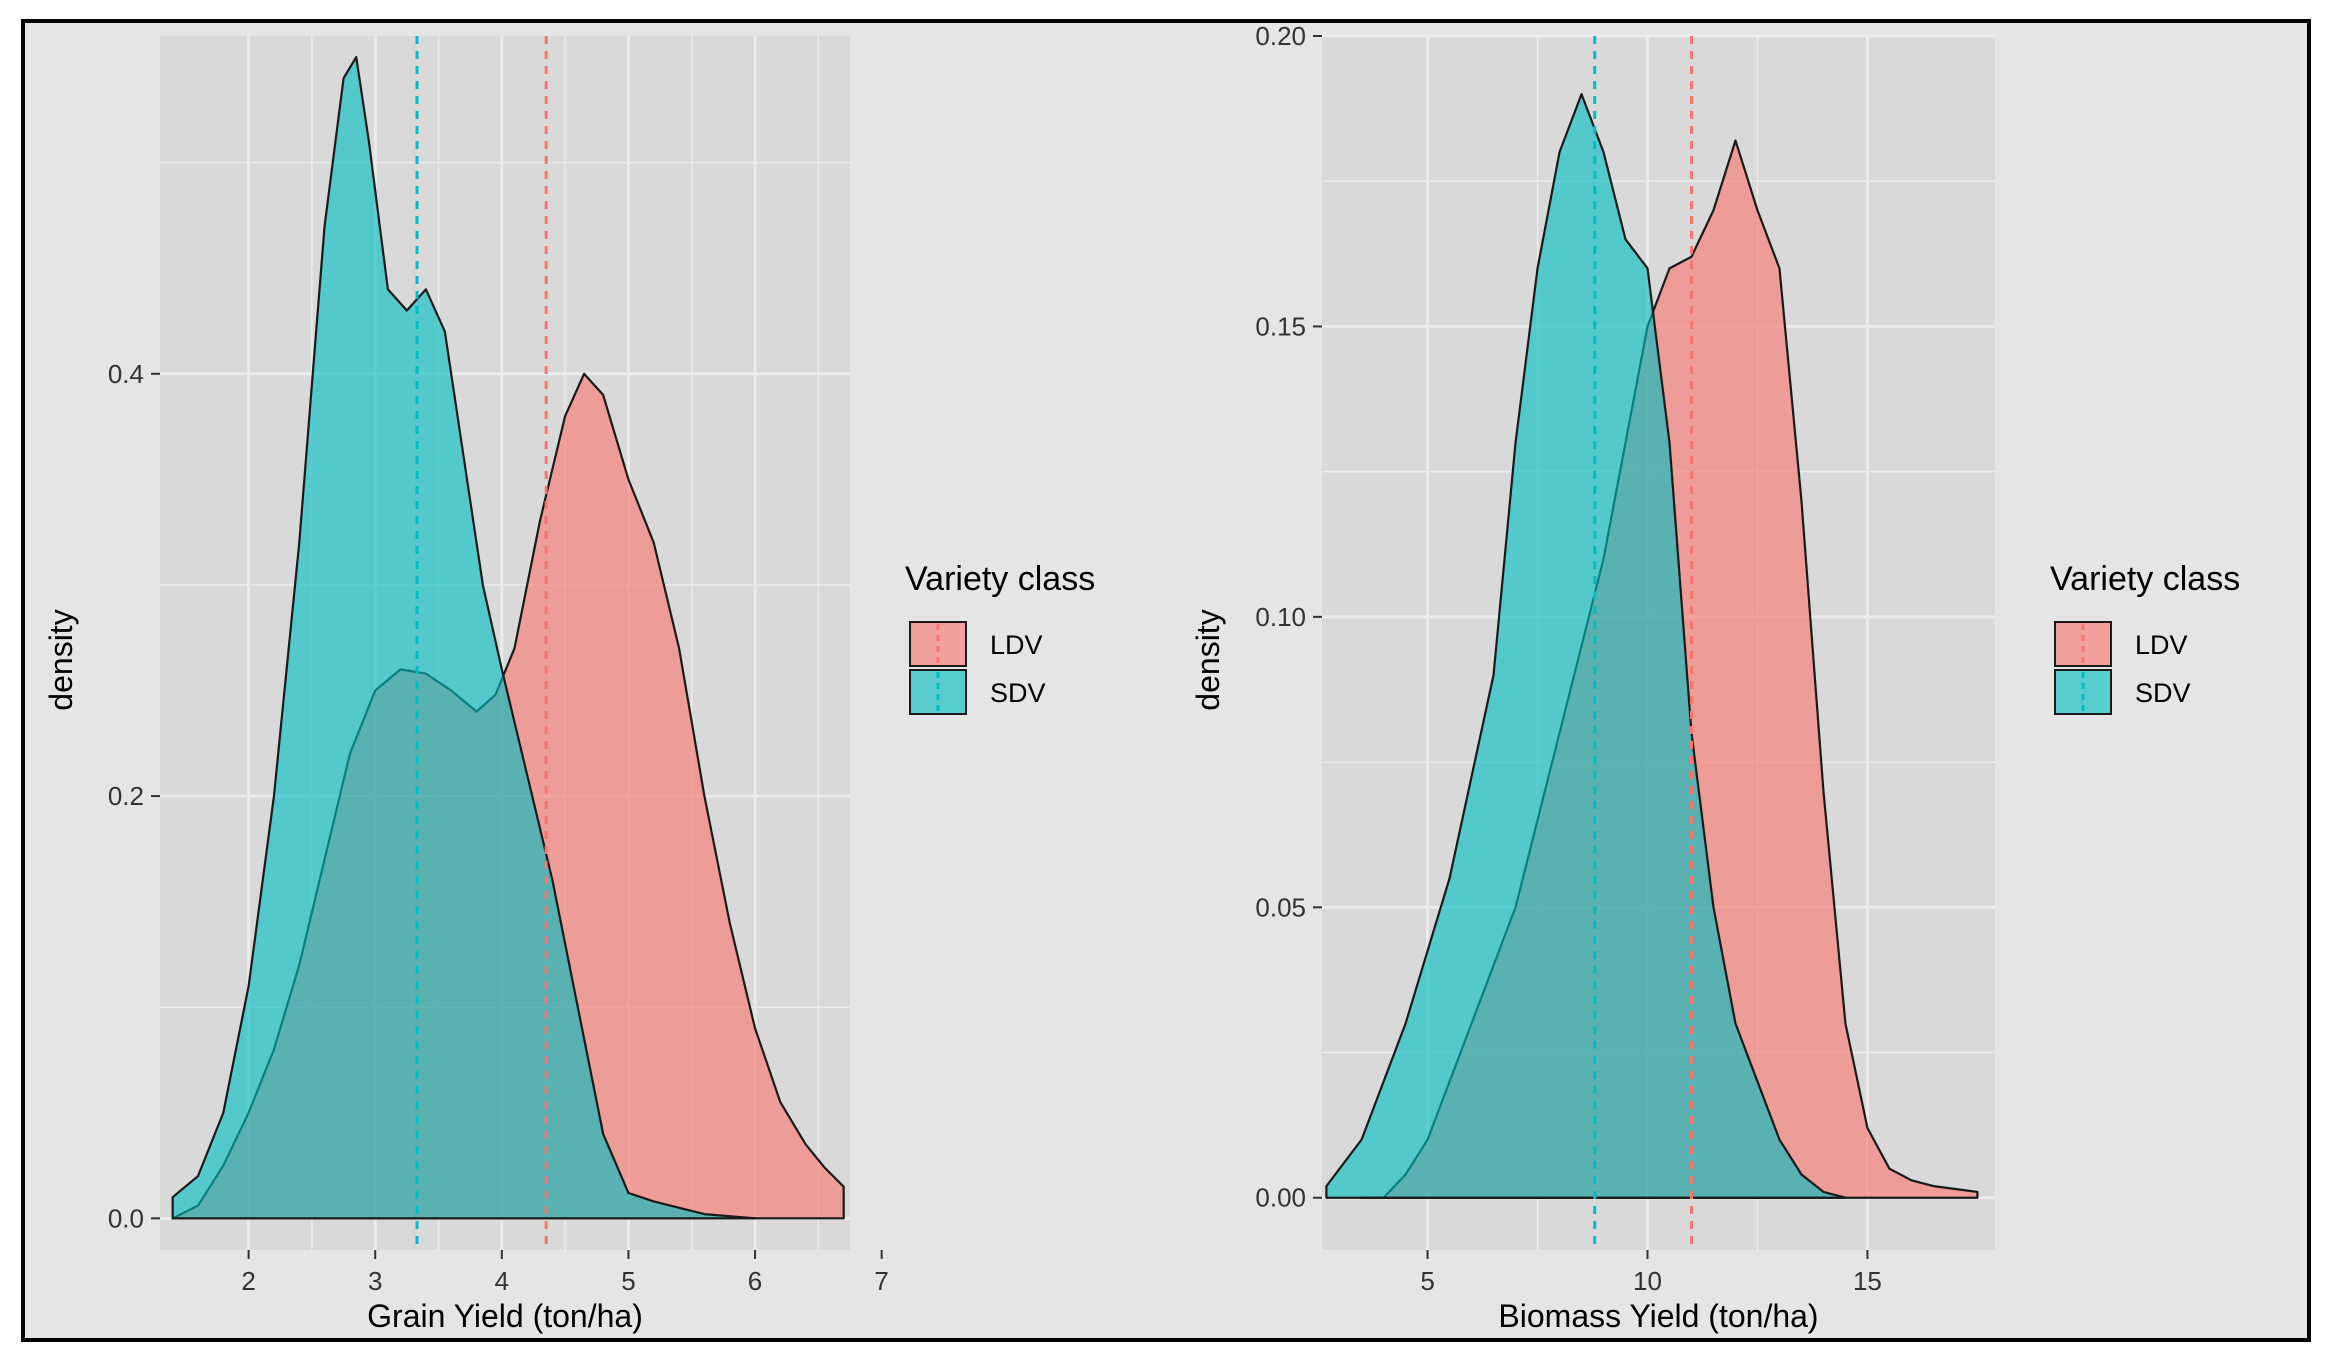 This screenshot has height=1369, width=2338. I want to click on x-tick-label: 3, so click(375, 1281).